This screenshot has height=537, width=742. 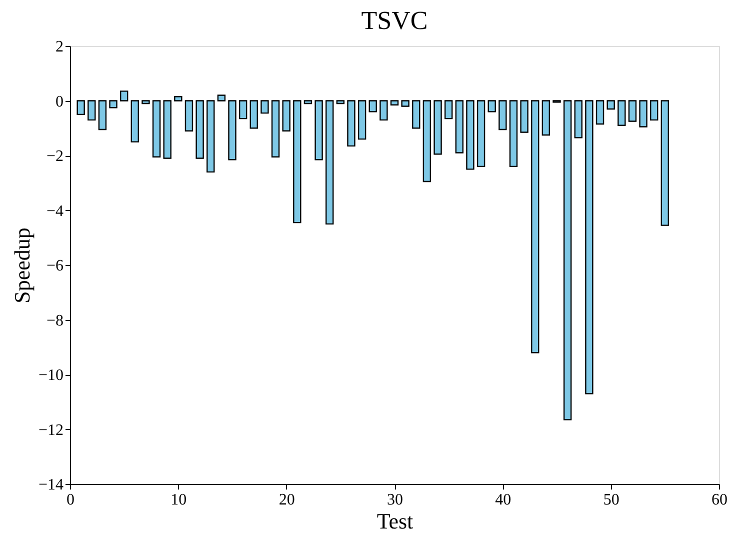 I want to click on chart-title: TSVC, so click(x=394, y=20).